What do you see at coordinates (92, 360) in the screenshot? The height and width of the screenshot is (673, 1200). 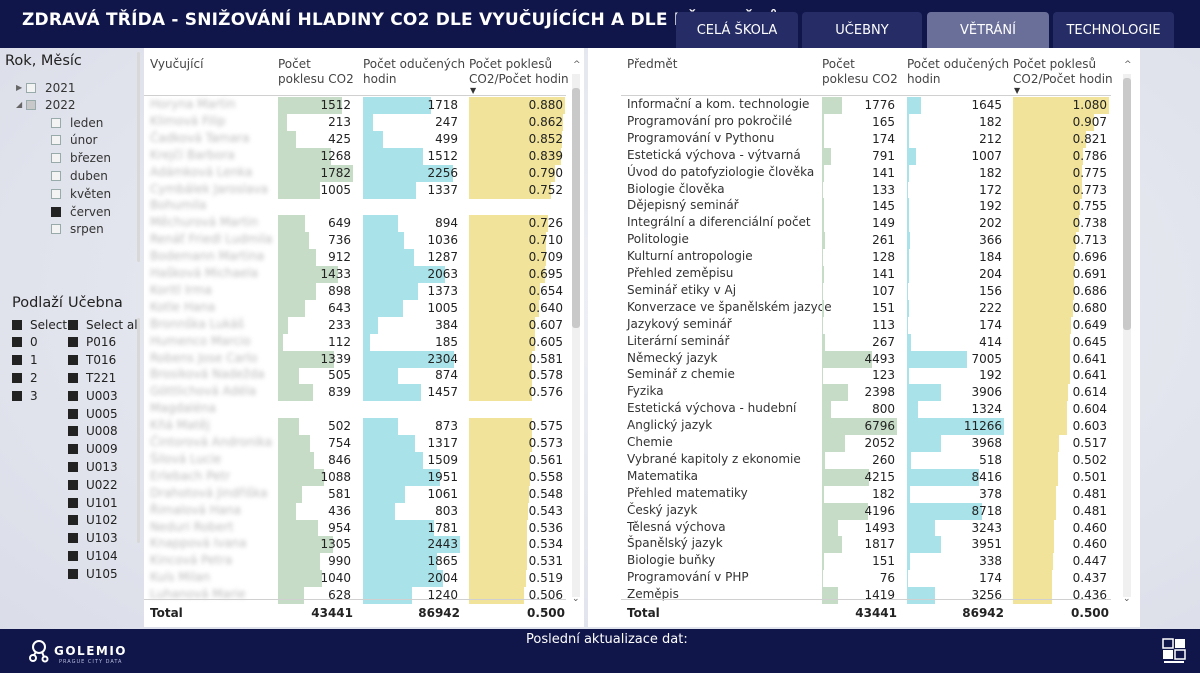 I see `room-item: T016` at bounding box center [92, 360].